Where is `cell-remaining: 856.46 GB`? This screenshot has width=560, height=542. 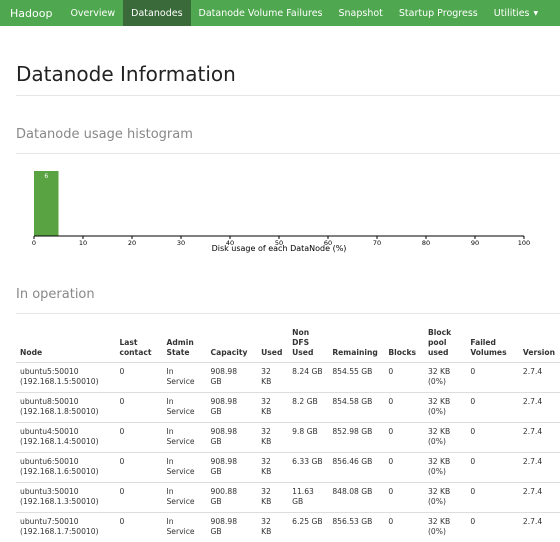
cell-remaining: 856.46 GB is located at coordinates (356, 468).